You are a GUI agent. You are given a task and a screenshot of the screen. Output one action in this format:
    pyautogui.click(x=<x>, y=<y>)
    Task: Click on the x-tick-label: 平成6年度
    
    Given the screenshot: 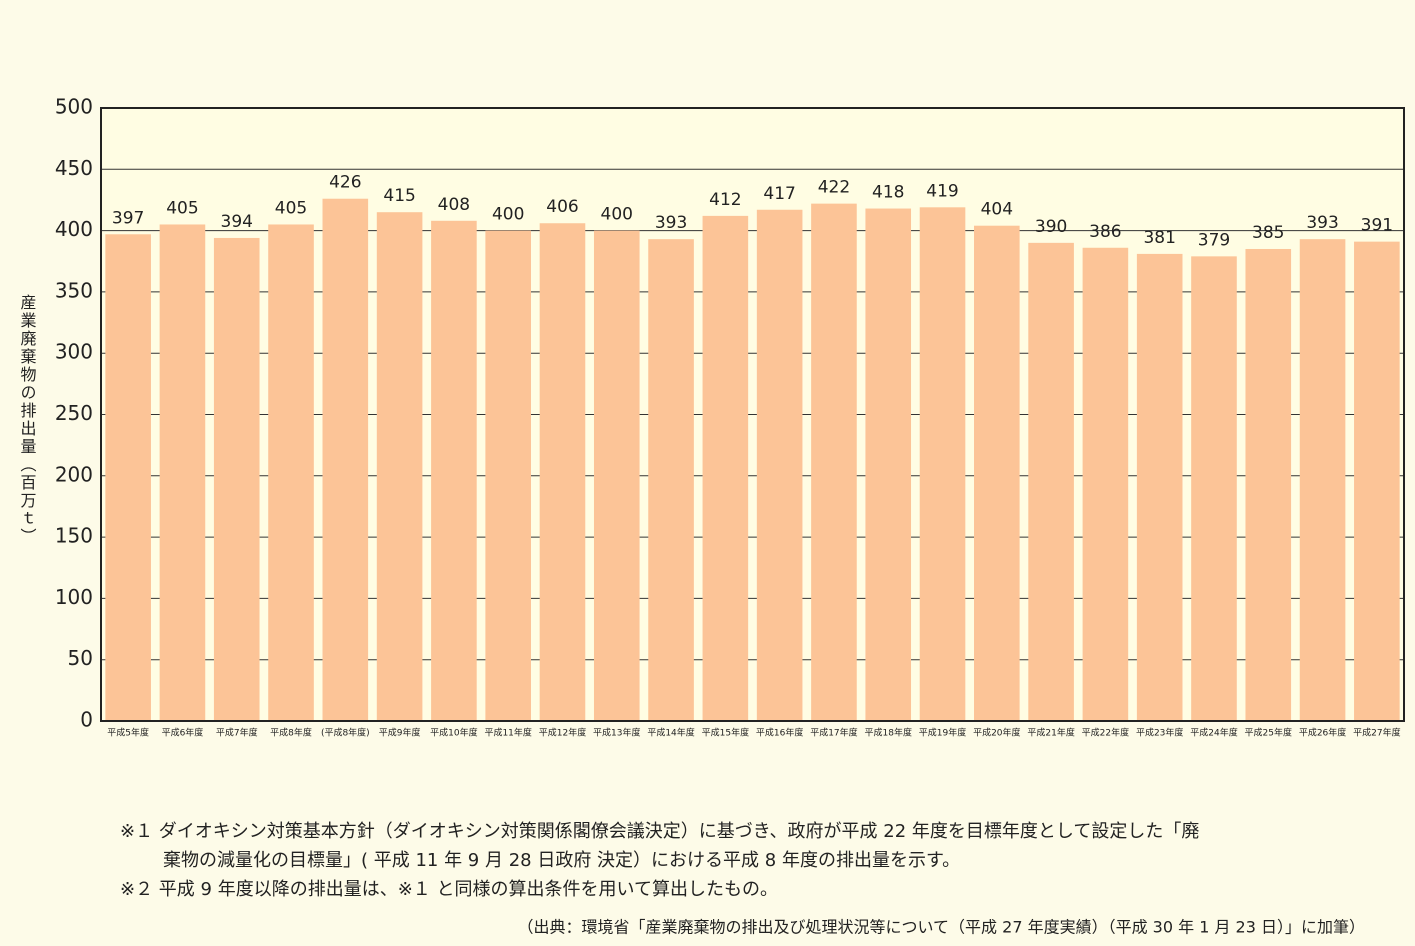 What is the action you would take?
    pyautogui.click(x=183, y=733)
    